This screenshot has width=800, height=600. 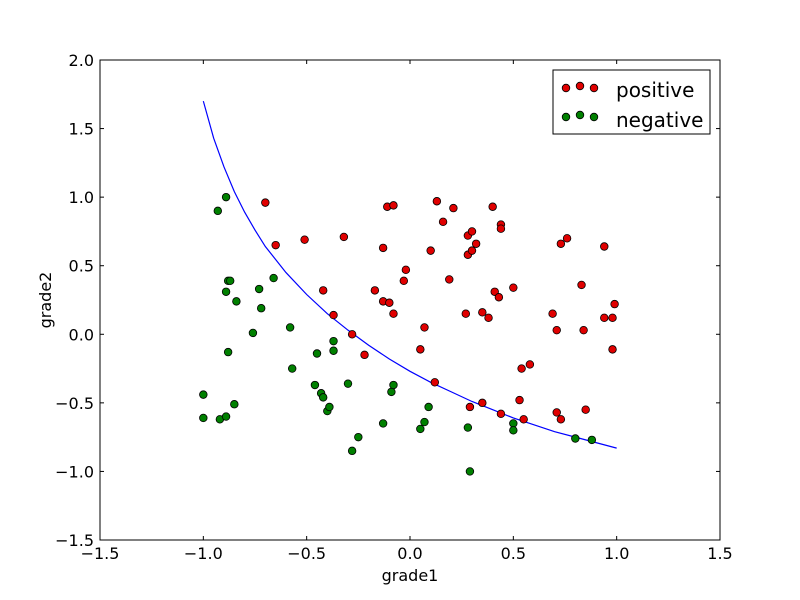 I want to click on x-tick-label: 0.0, so click(x=409, y=553).